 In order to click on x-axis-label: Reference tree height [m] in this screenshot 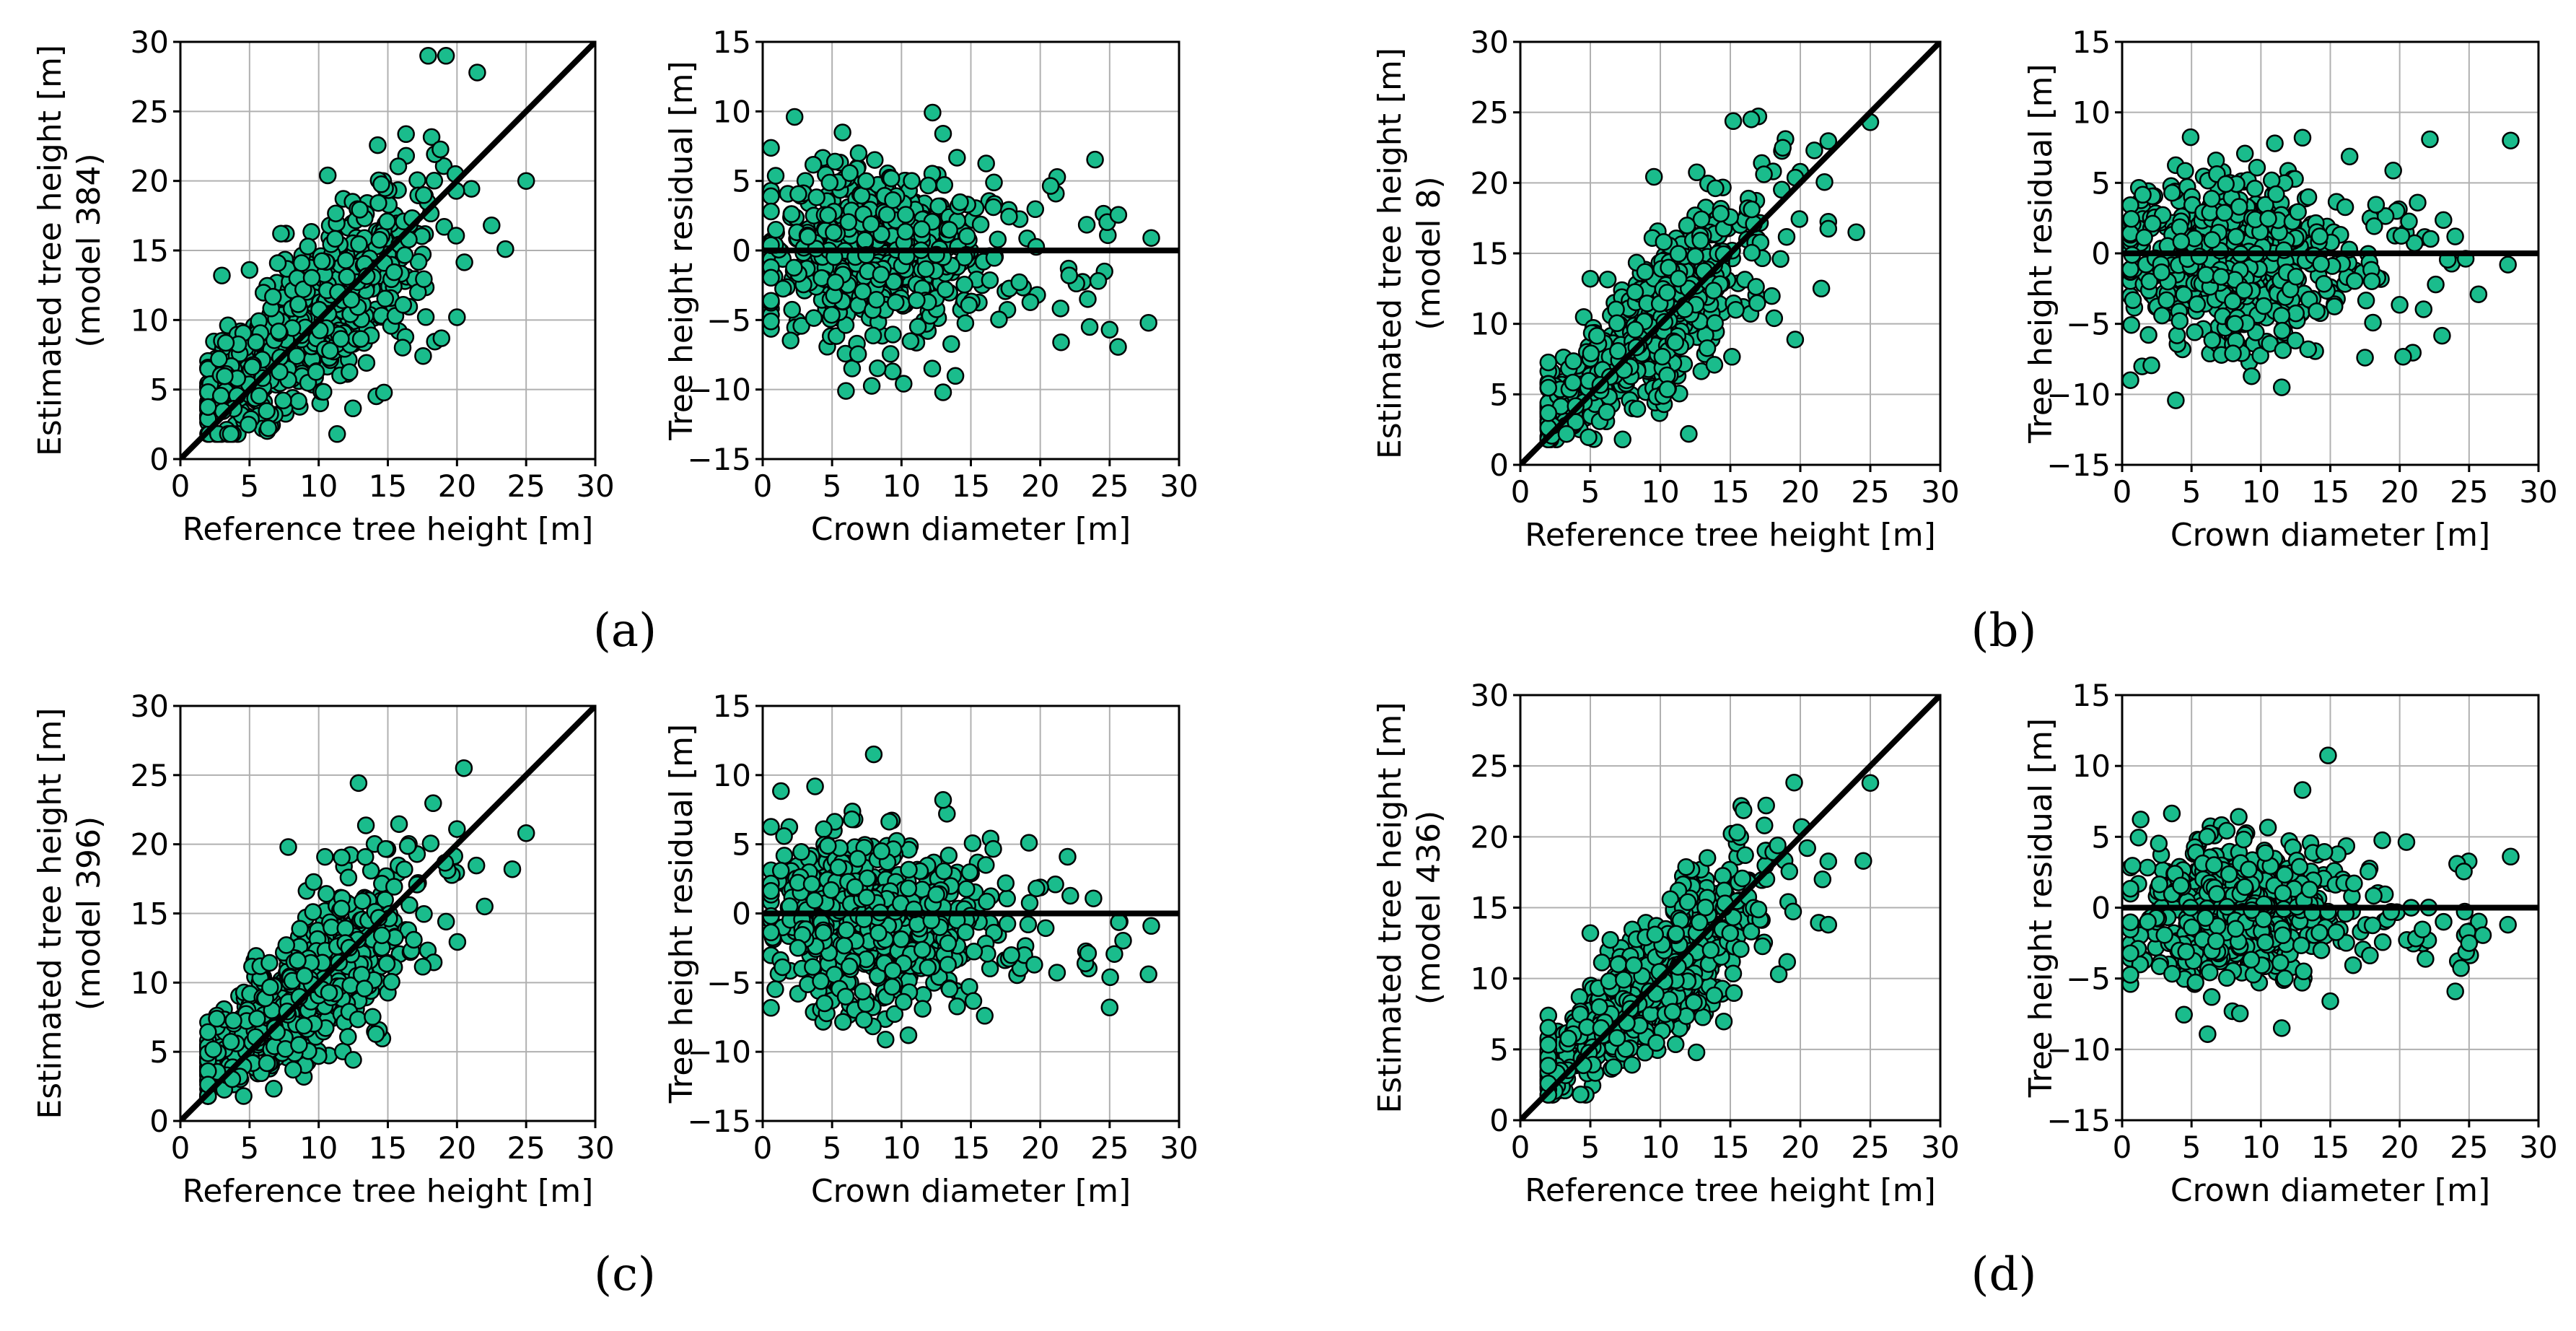, I will do `click(1730, 535)`.